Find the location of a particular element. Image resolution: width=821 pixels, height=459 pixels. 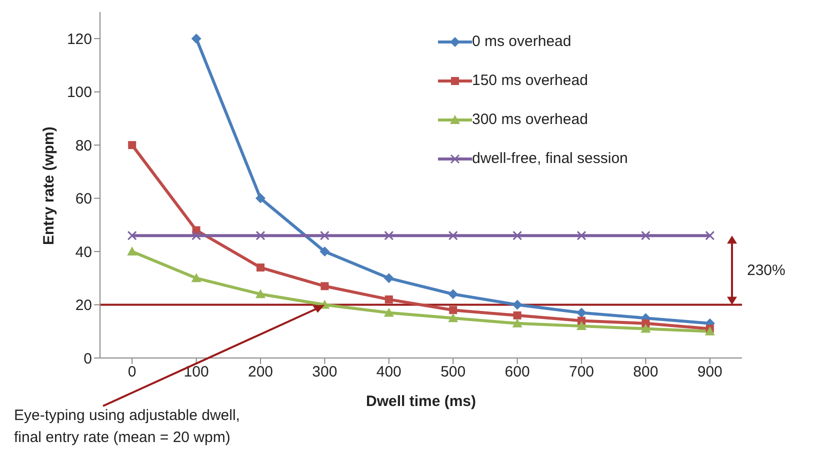

x-tick-label: 700 is located at coordinates (581, 372).